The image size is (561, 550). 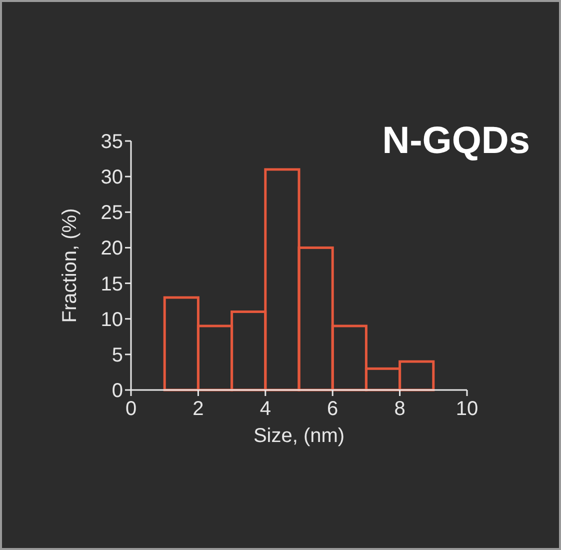 I want to click on x-tick-label: 4, so click(x=265, y=409).